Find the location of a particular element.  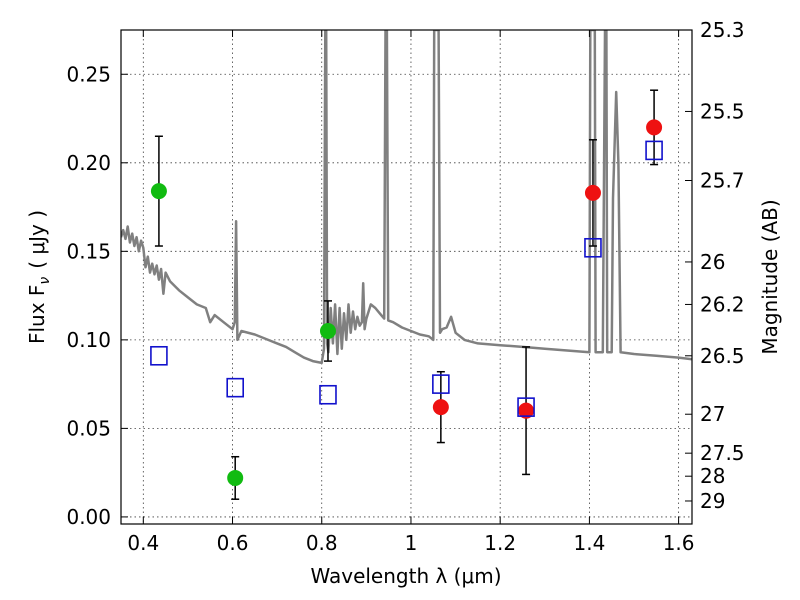

x-tick-label: 1.2 is located at coordinates (500, 543).